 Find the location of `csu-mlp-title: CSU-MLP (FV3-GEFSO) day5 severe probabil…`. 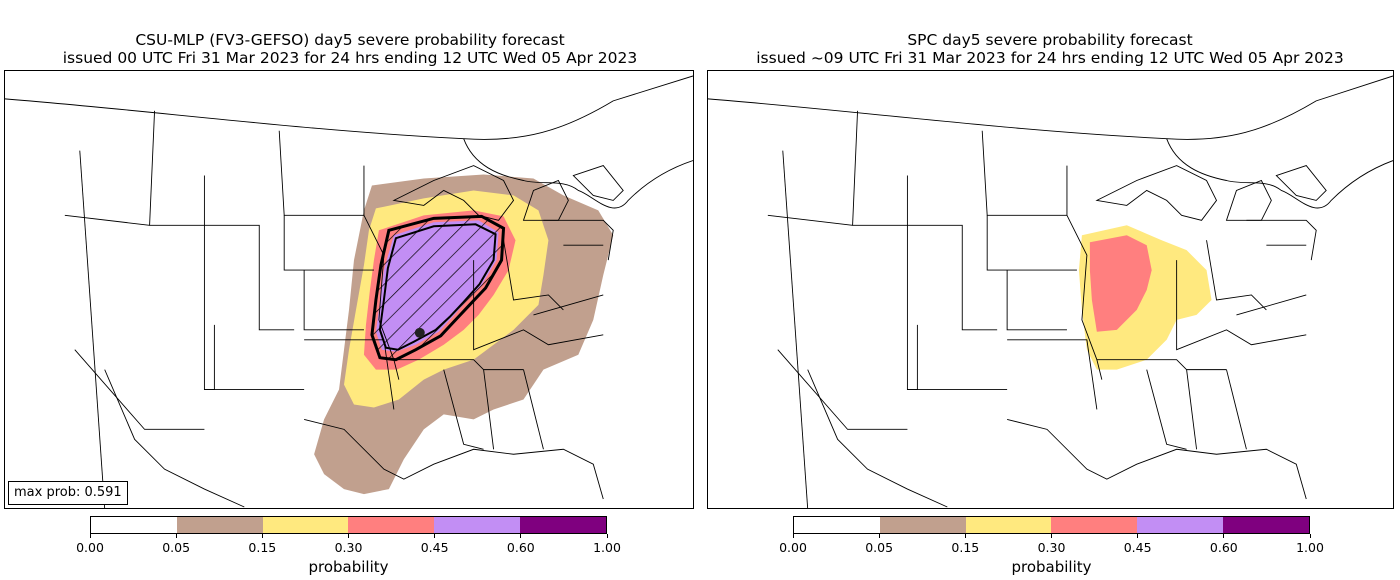

csu-mlp-title: CSU-MLP (FV3-GEFSO) day5 severe probabil… is located at coordinates (350, 49).